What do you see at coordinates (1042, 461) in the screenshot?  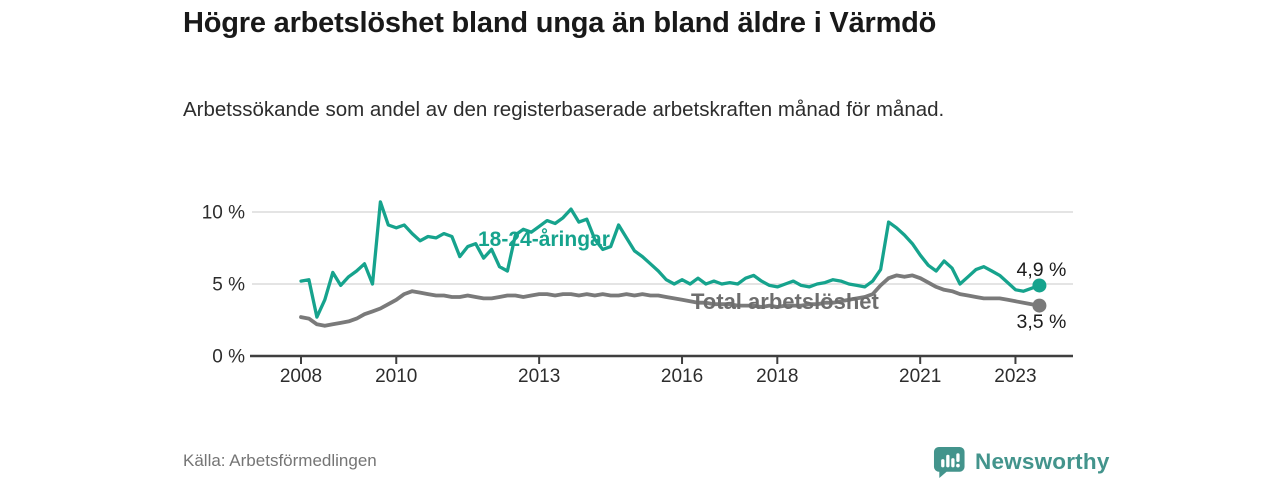 I see `brand-name: Newsworthy` at bounding box center [1042, 461].